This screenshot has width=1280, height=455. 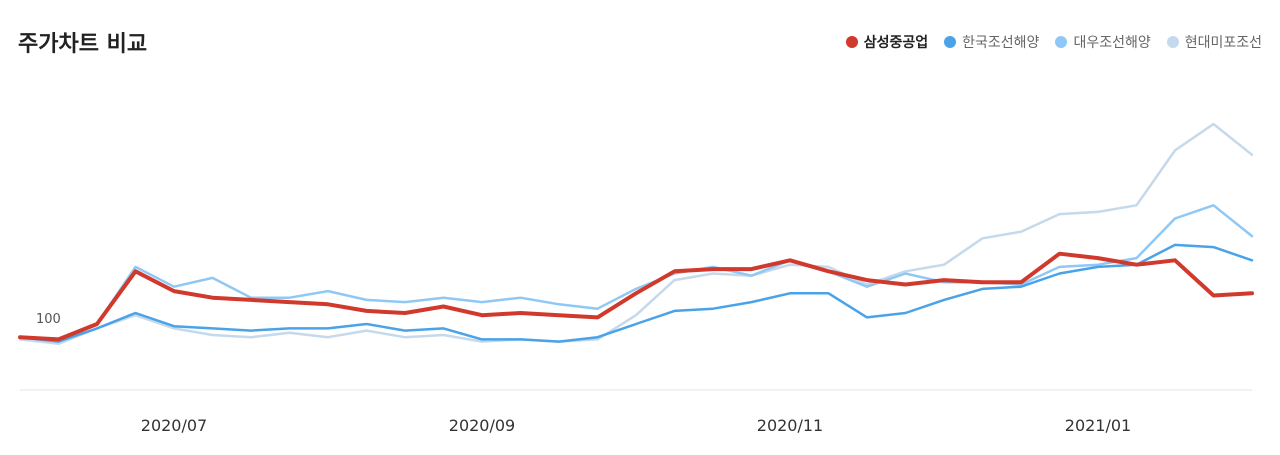 I want to click on legend-item: 삼성중공업, so click(x=887, y=42).